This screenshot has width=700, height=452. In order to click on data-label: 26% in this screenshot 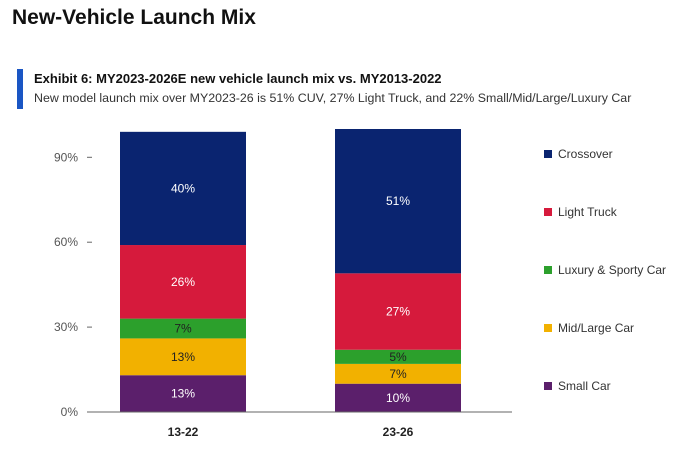, I will do `click(183, 282)`.